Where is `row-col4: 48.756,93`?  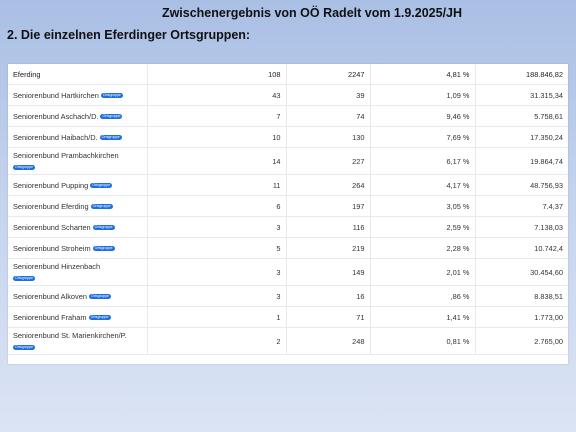 row-col4: 48.756,93 is located at coordinates (521, 185).